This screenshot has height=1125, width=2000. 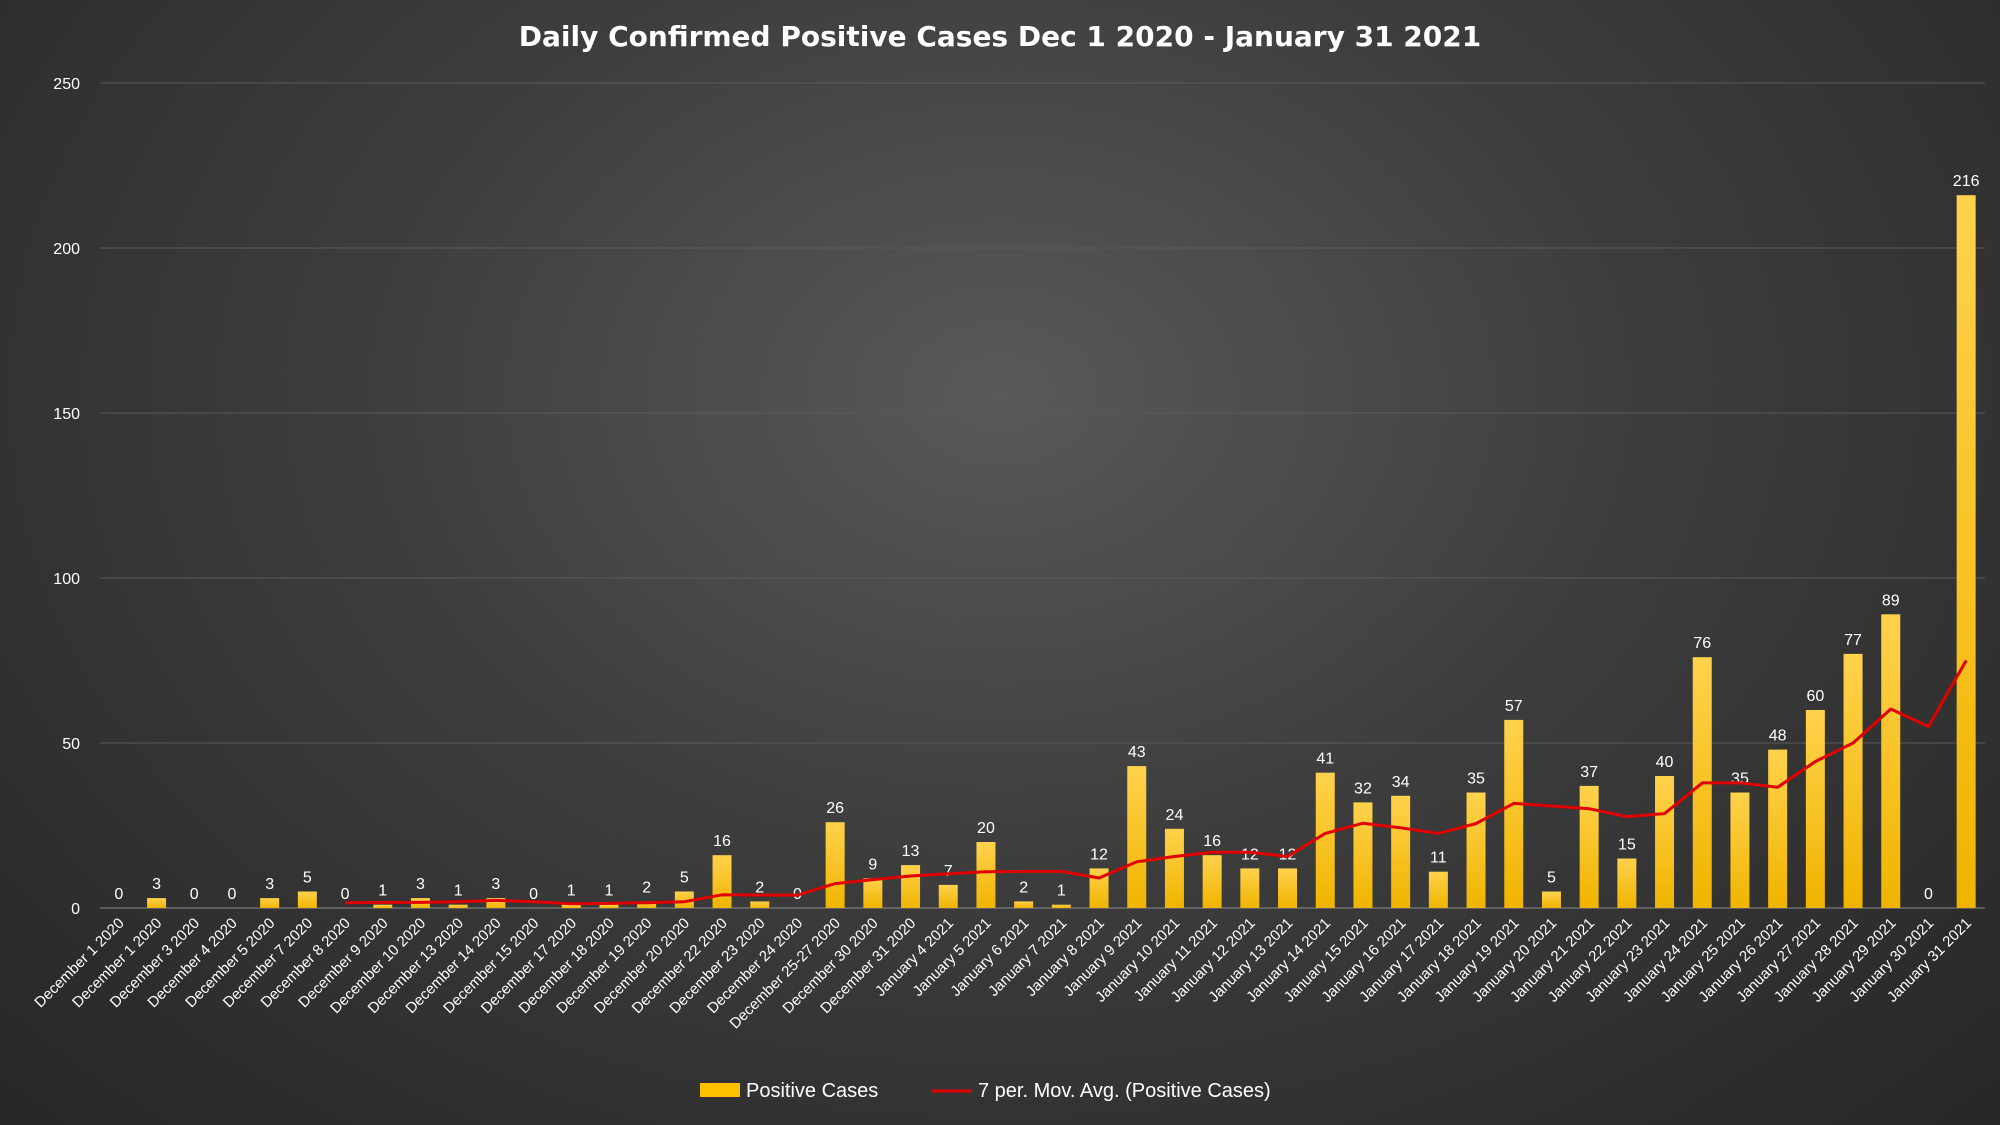 I want to click on data-label: 76, so click(x=1702, y=643).